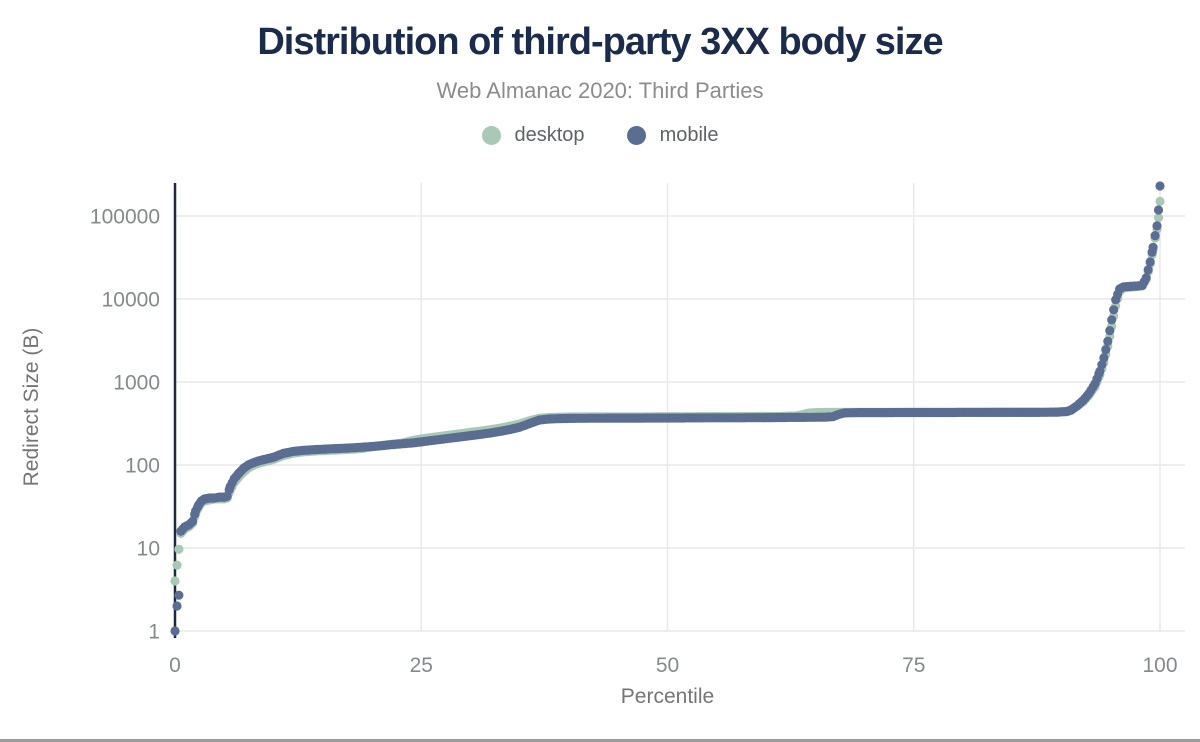 This screenshot has width=1200, height=742. Describe the element at coordinates (136, 383) in the screenshot. I see `y-tick-label: 1000` at that location.